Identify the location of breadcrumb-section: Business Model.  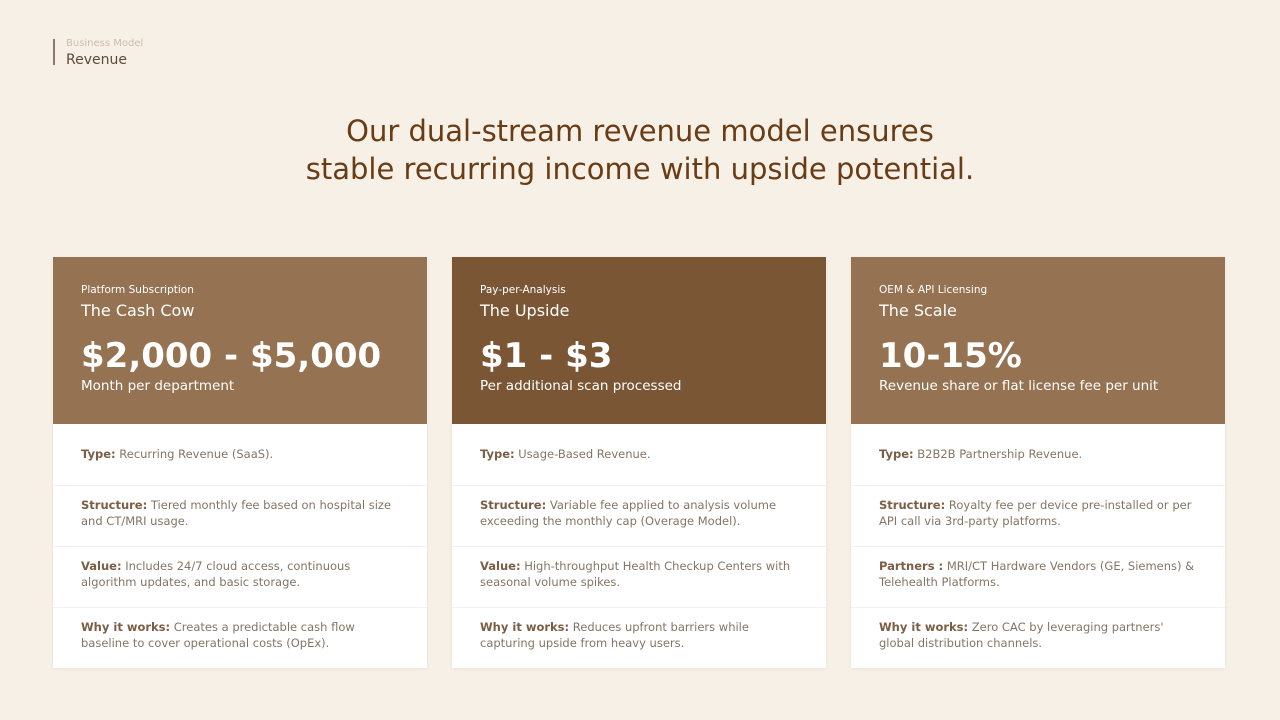
(105, 43).